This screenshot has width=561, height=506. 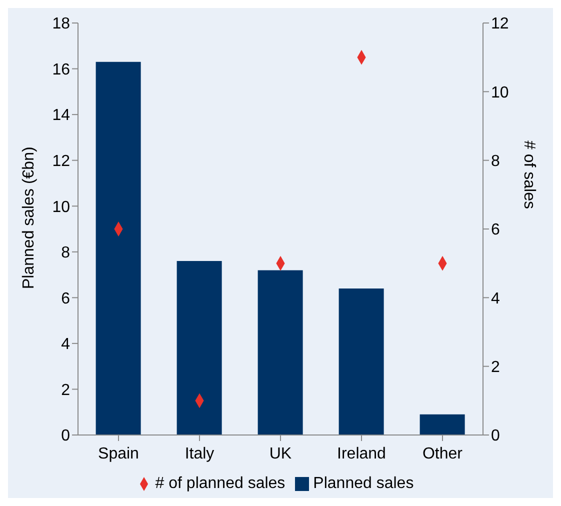 What do you see at coordinates (199, 453) in the screenshot?
I see `x-tick-label: Italy` at bounding box center [199, 453].